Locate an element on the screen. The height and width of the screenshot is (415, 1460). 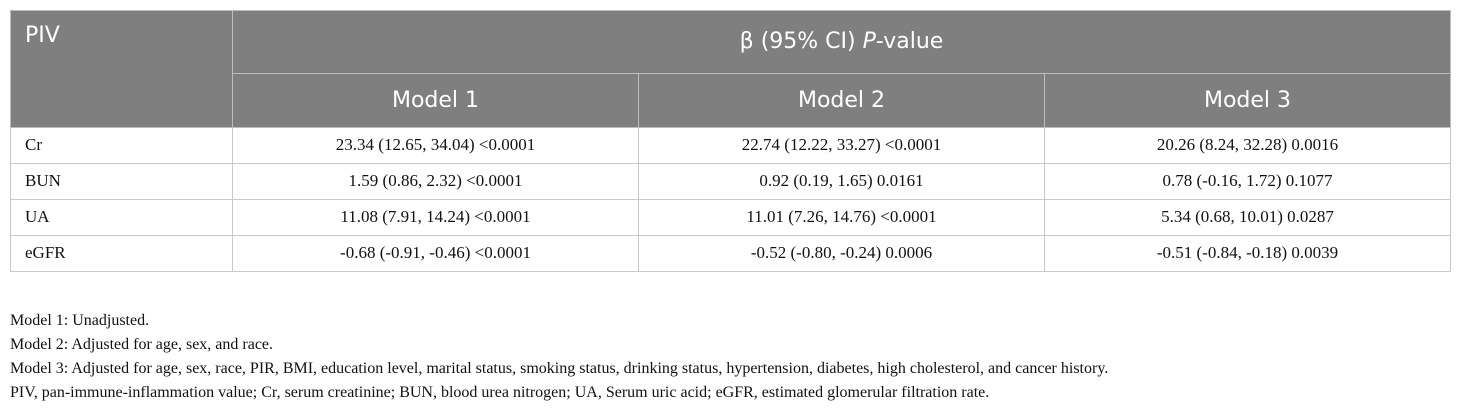
header-row-2: Model 1 Model 2 Model 3 is located at coordinates (730, 100).